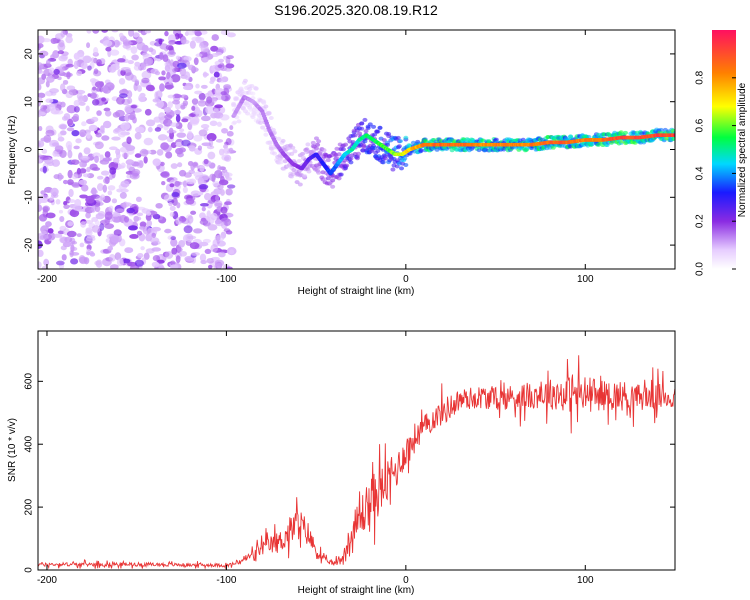 The width and height of the screenshot is (750, 600). What do you see at coordinates (585, 580) in the screenshot?
I see `snr-xtick-label: 100` at bounding box center [585, 580].